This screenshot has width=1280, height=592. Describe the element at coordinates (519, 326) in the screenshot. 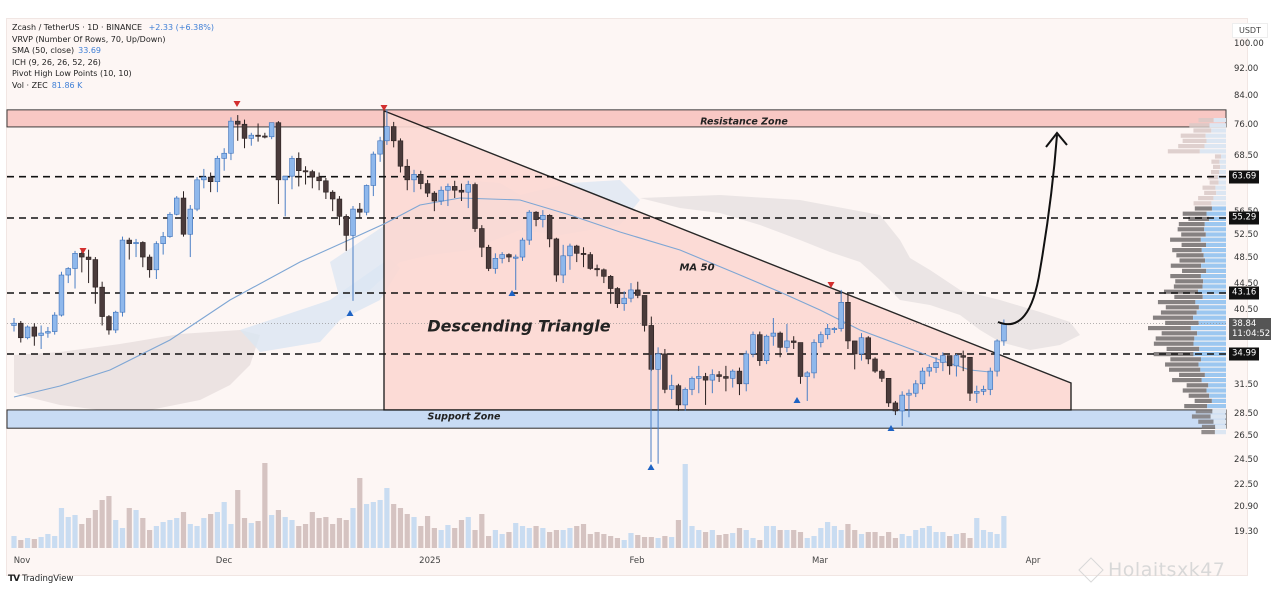

I see `pattern-label: Descending Triangle` at that location.